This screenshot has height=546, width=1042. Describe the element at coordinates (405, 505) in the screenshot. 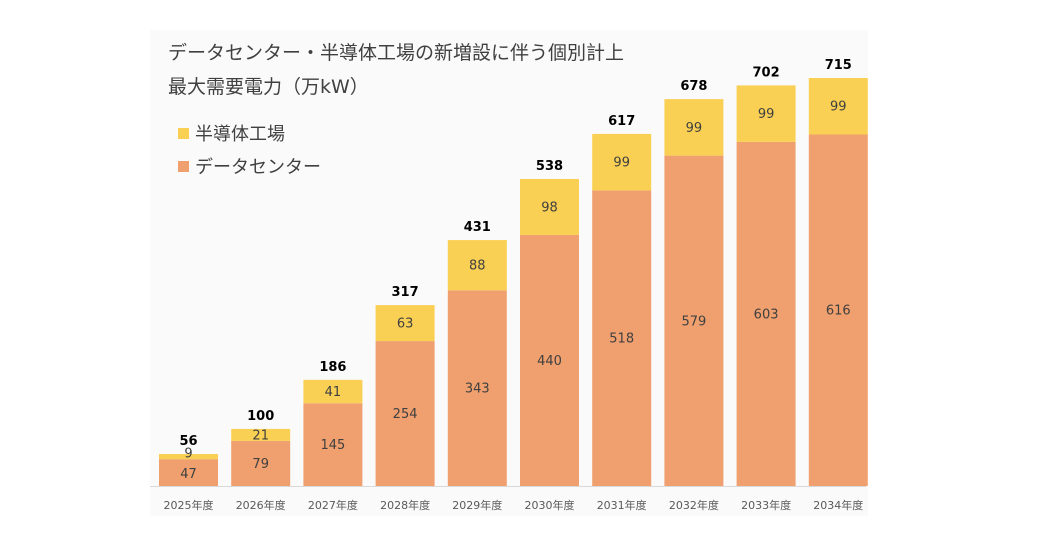

I see `x-tick-label: 2028年度` at that location.